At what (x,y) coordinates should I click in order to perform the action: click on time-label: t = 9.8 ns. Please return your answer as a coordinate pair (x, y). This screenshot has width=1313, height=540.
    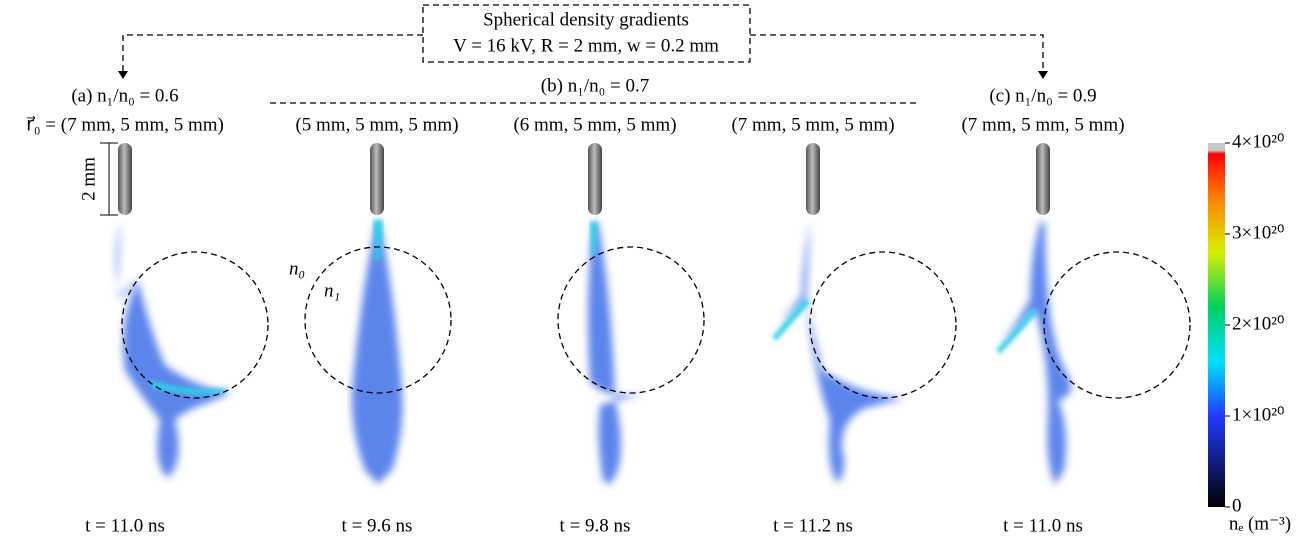
    Looking at the image, I should click on (595, 525).